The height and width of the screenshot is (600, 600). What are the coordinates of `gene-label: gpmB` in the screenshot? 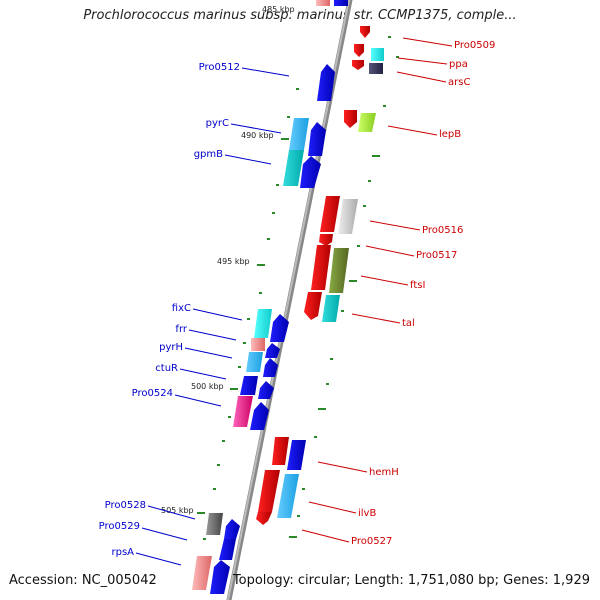 It's located at (208, 154).